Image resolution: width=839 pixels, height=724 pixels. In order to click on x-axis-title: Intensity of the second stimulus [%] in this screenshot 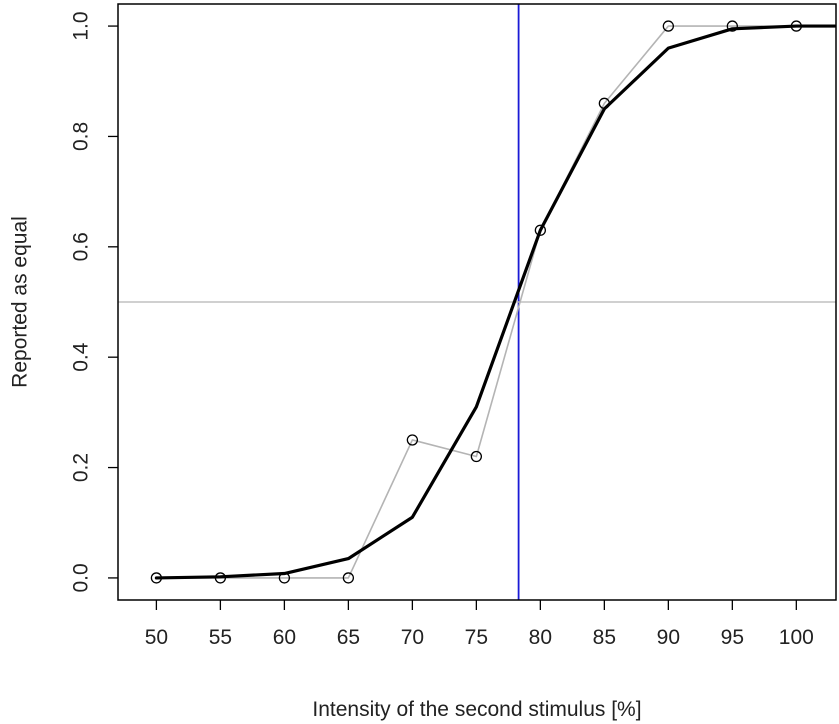, I will do `click(476, 709)`.